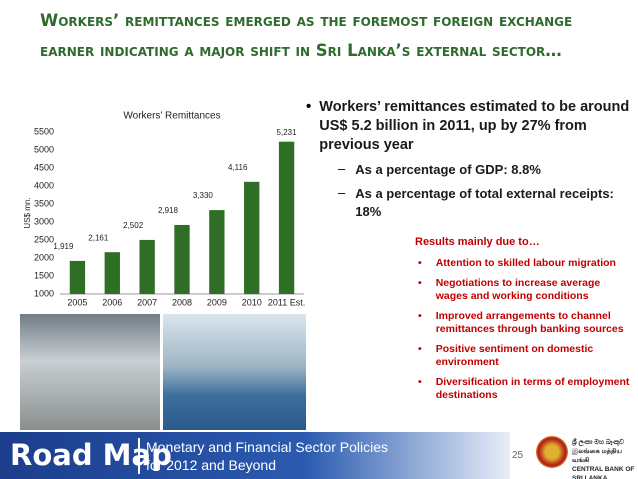 This screenshot has width=638, height=479. Describe the element at coordinates (603, 472) in the screenshot. I see `bank-name: CENTRAL BANK OF SRI LANKA` at that location.